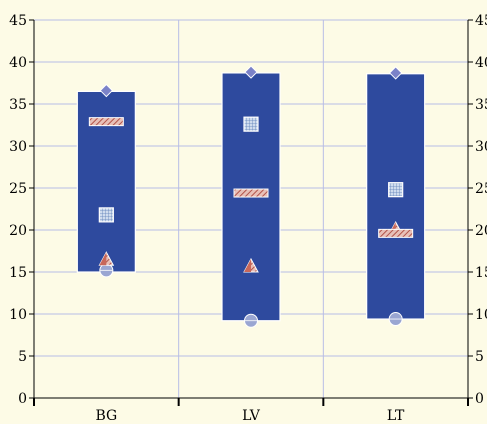  Describe the element at coordinates (396, 233) in the screenshot. I see `hatched-marker-LT` at that location.